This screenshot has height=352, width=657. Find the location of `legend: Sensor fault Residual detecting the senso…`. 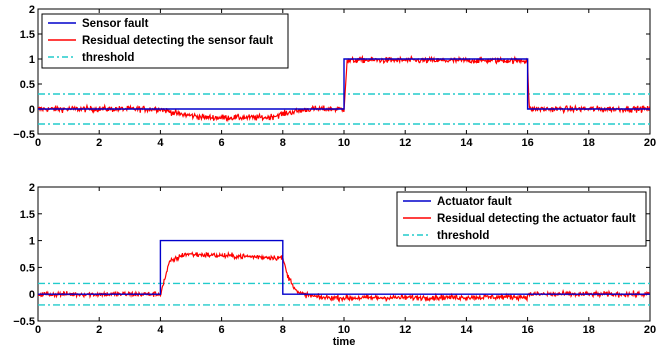

legend: Sensor fault Residual detecting the senso… is located at coordinates (165, 41).